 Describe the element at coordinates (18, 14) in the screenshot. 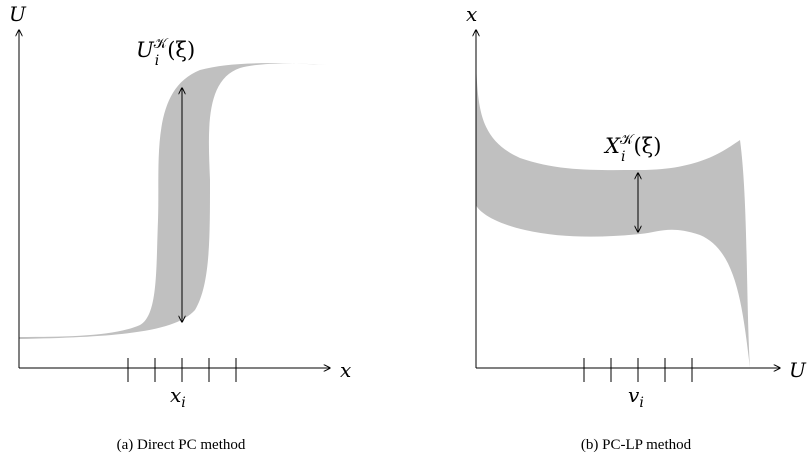

I see `panel-a-y-axis-label: U` at that location.